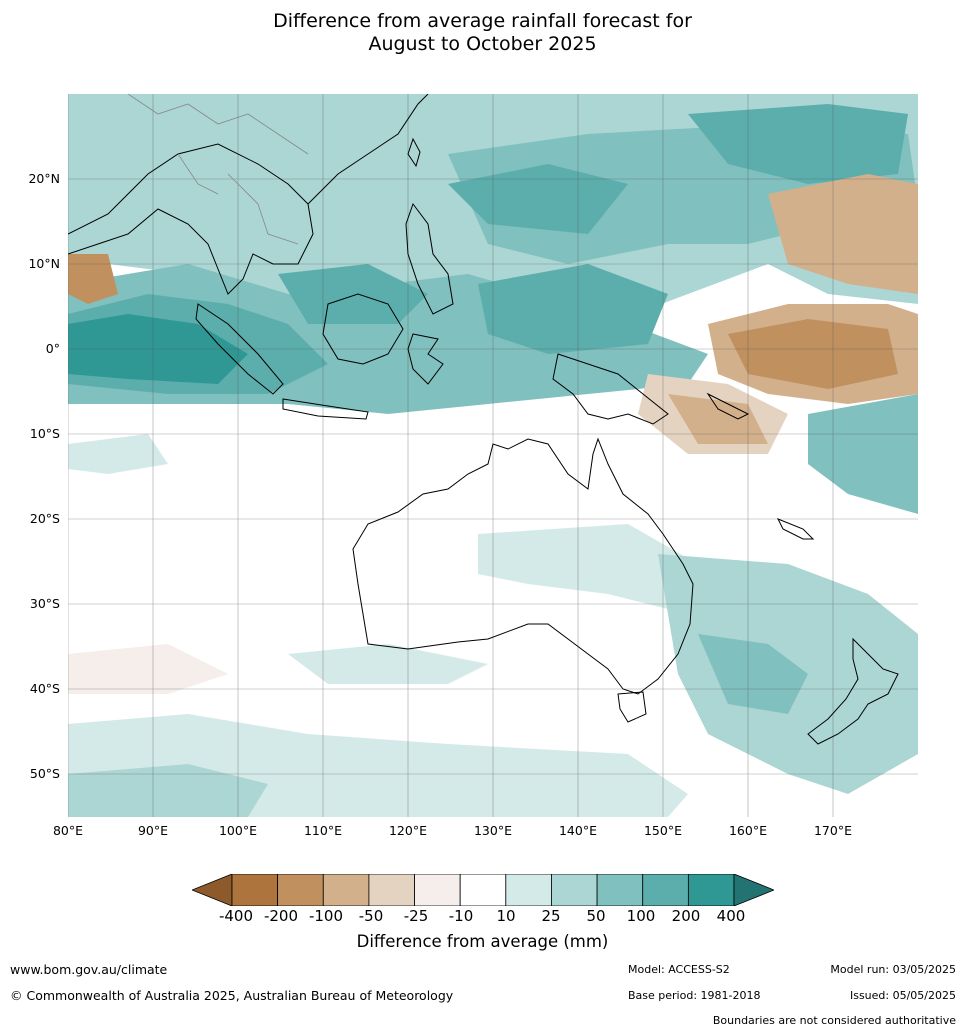  What do you see at coordinates (893, 969) in the screenshot?
I see `model-run-text: Model run: 03/05/2025` at bounding box center [893, 969].